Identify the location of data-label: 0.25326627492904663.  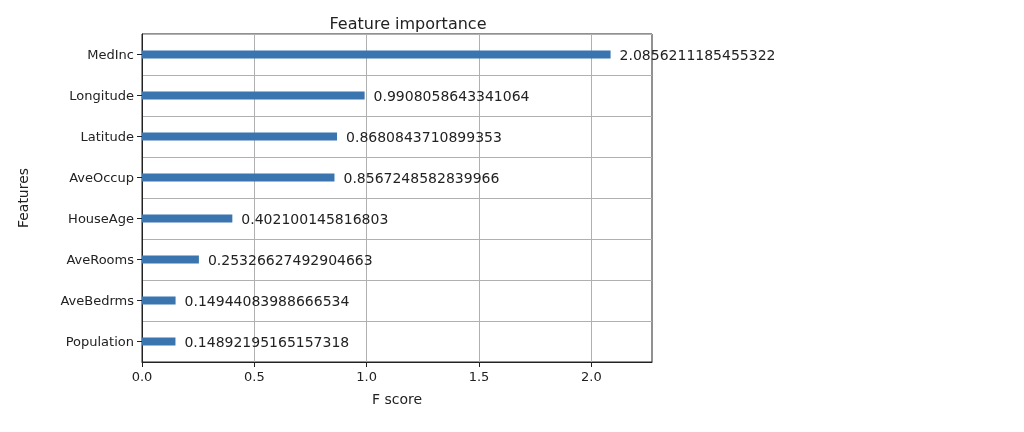
(290, 259).